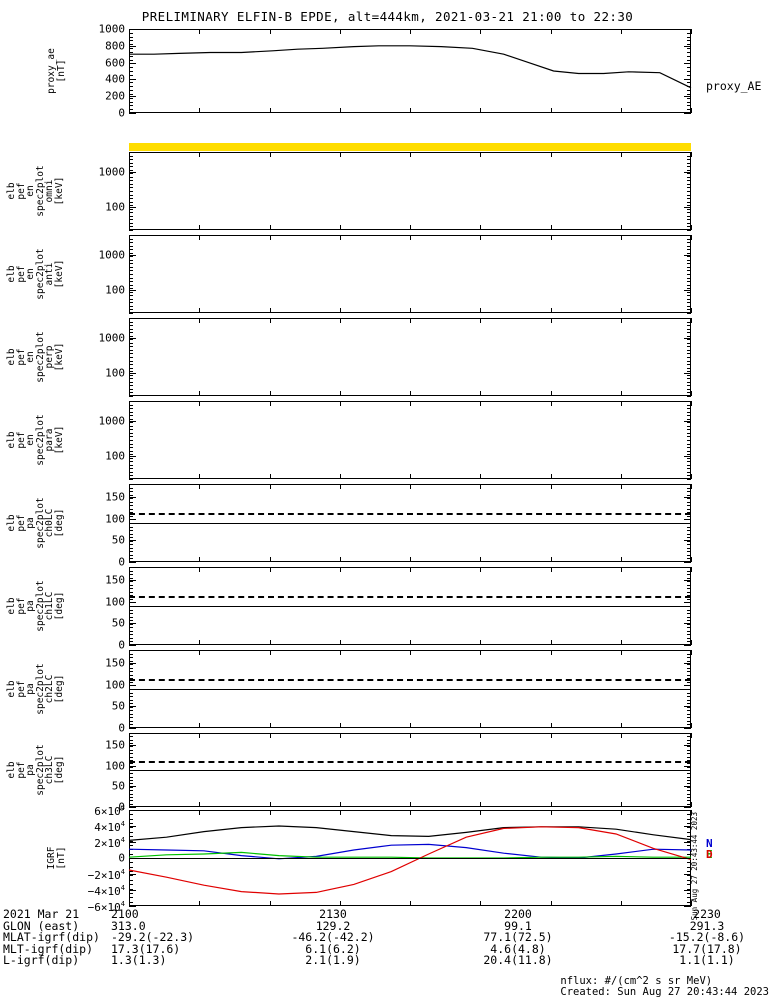 This screenshot has height=1000, width=775. What do you see at coordinates (35, 440) in the screenshot?
I see `panel-label-en_para: elb pef en spec2plot para [keV]` at bounding box center [35, 440].